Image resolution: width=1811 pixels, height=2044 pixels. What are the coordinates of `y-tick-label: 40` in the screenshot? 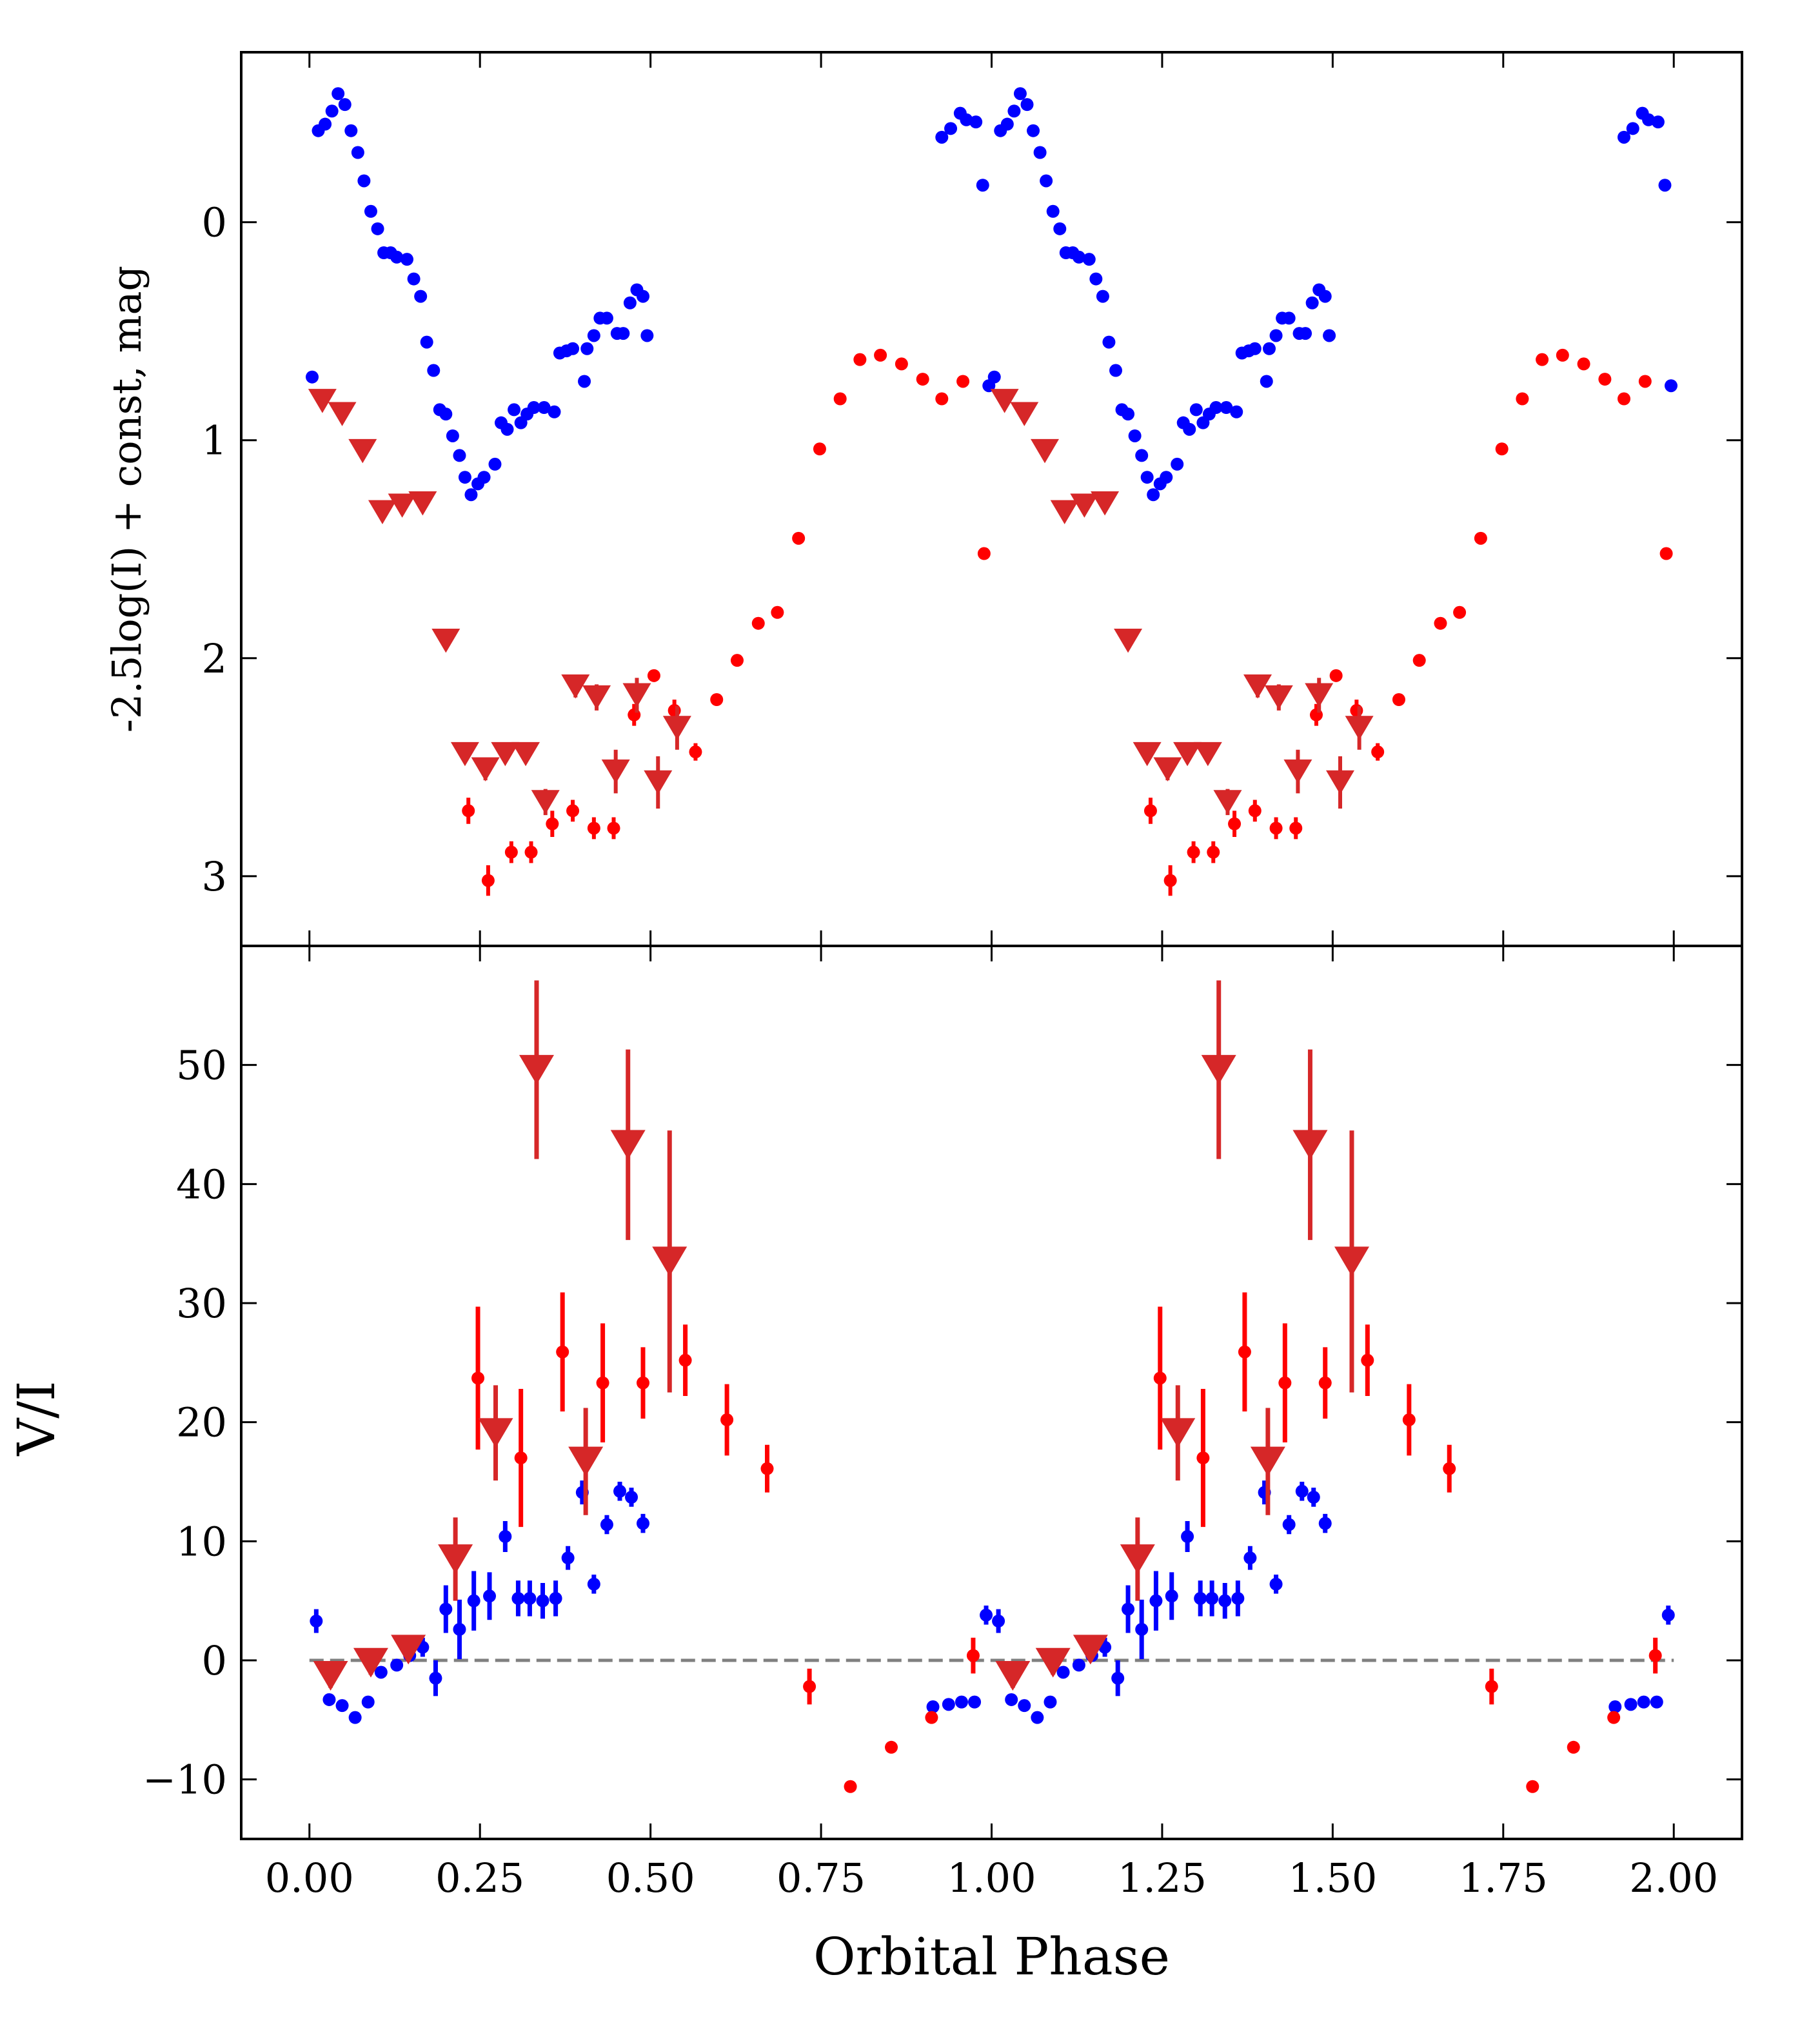 It's located at (201, 1184).